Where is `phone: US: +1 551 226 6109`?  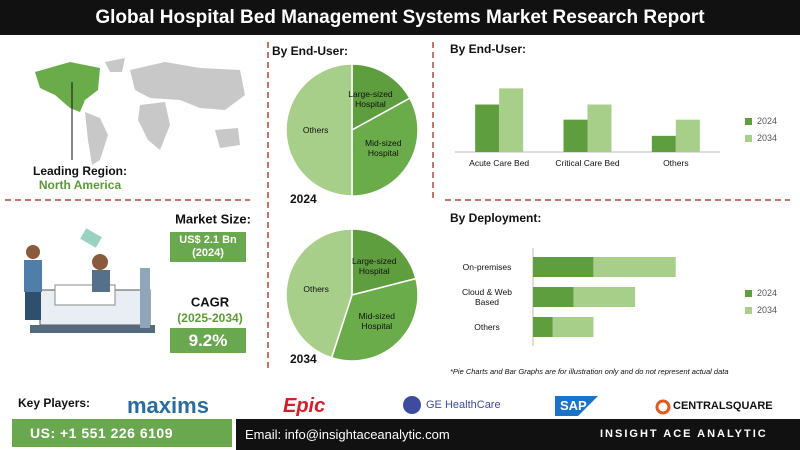
phone: US: +1 551 226 6109 is located at coordinates (101, 433).